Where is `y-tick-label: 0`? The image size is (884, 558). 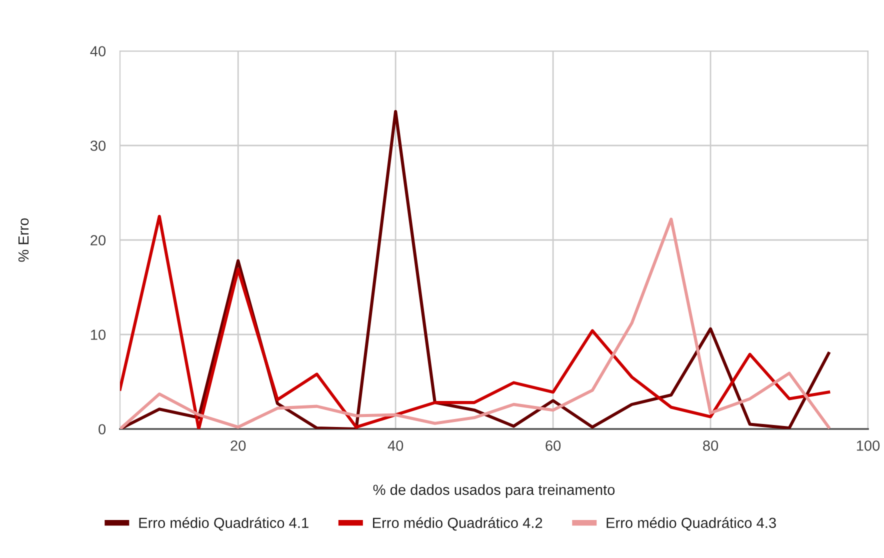
y-tick-label: 0 is located at coordinates (102, 429).